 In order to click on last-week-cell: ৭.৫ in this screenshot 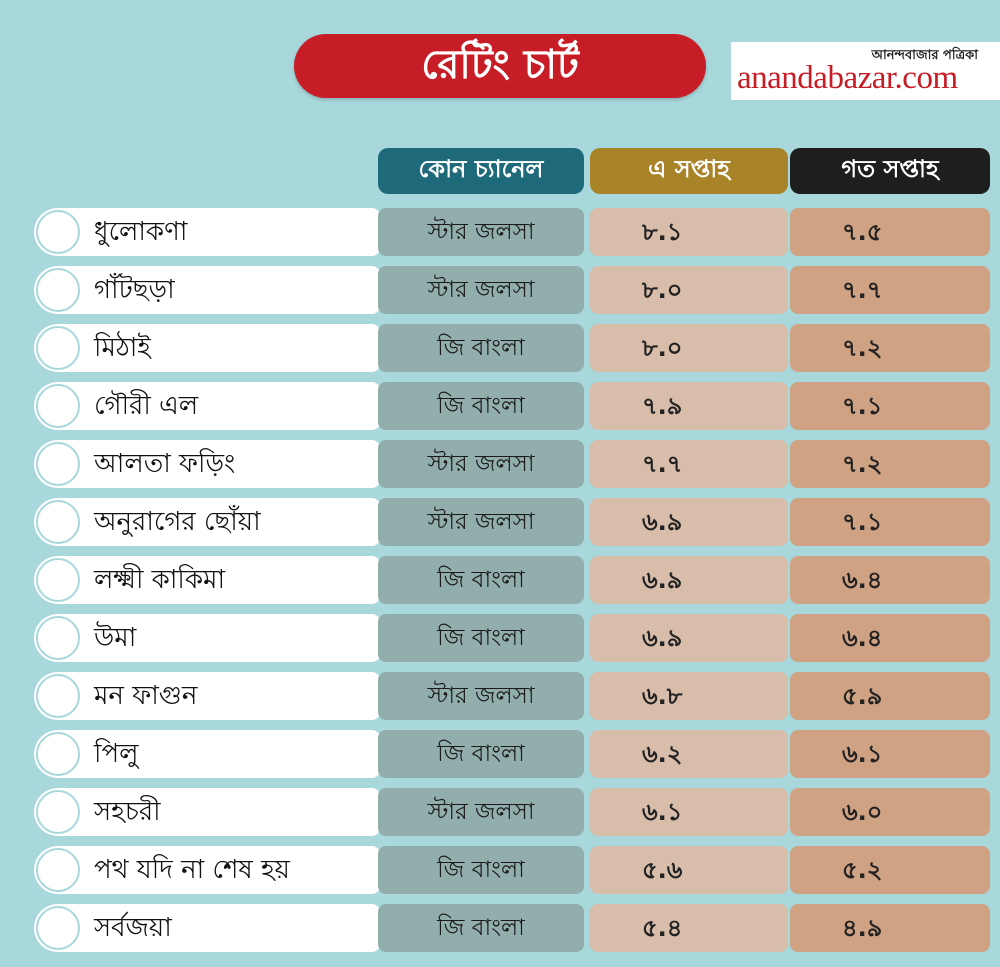, I will do `click(890, 232)`.